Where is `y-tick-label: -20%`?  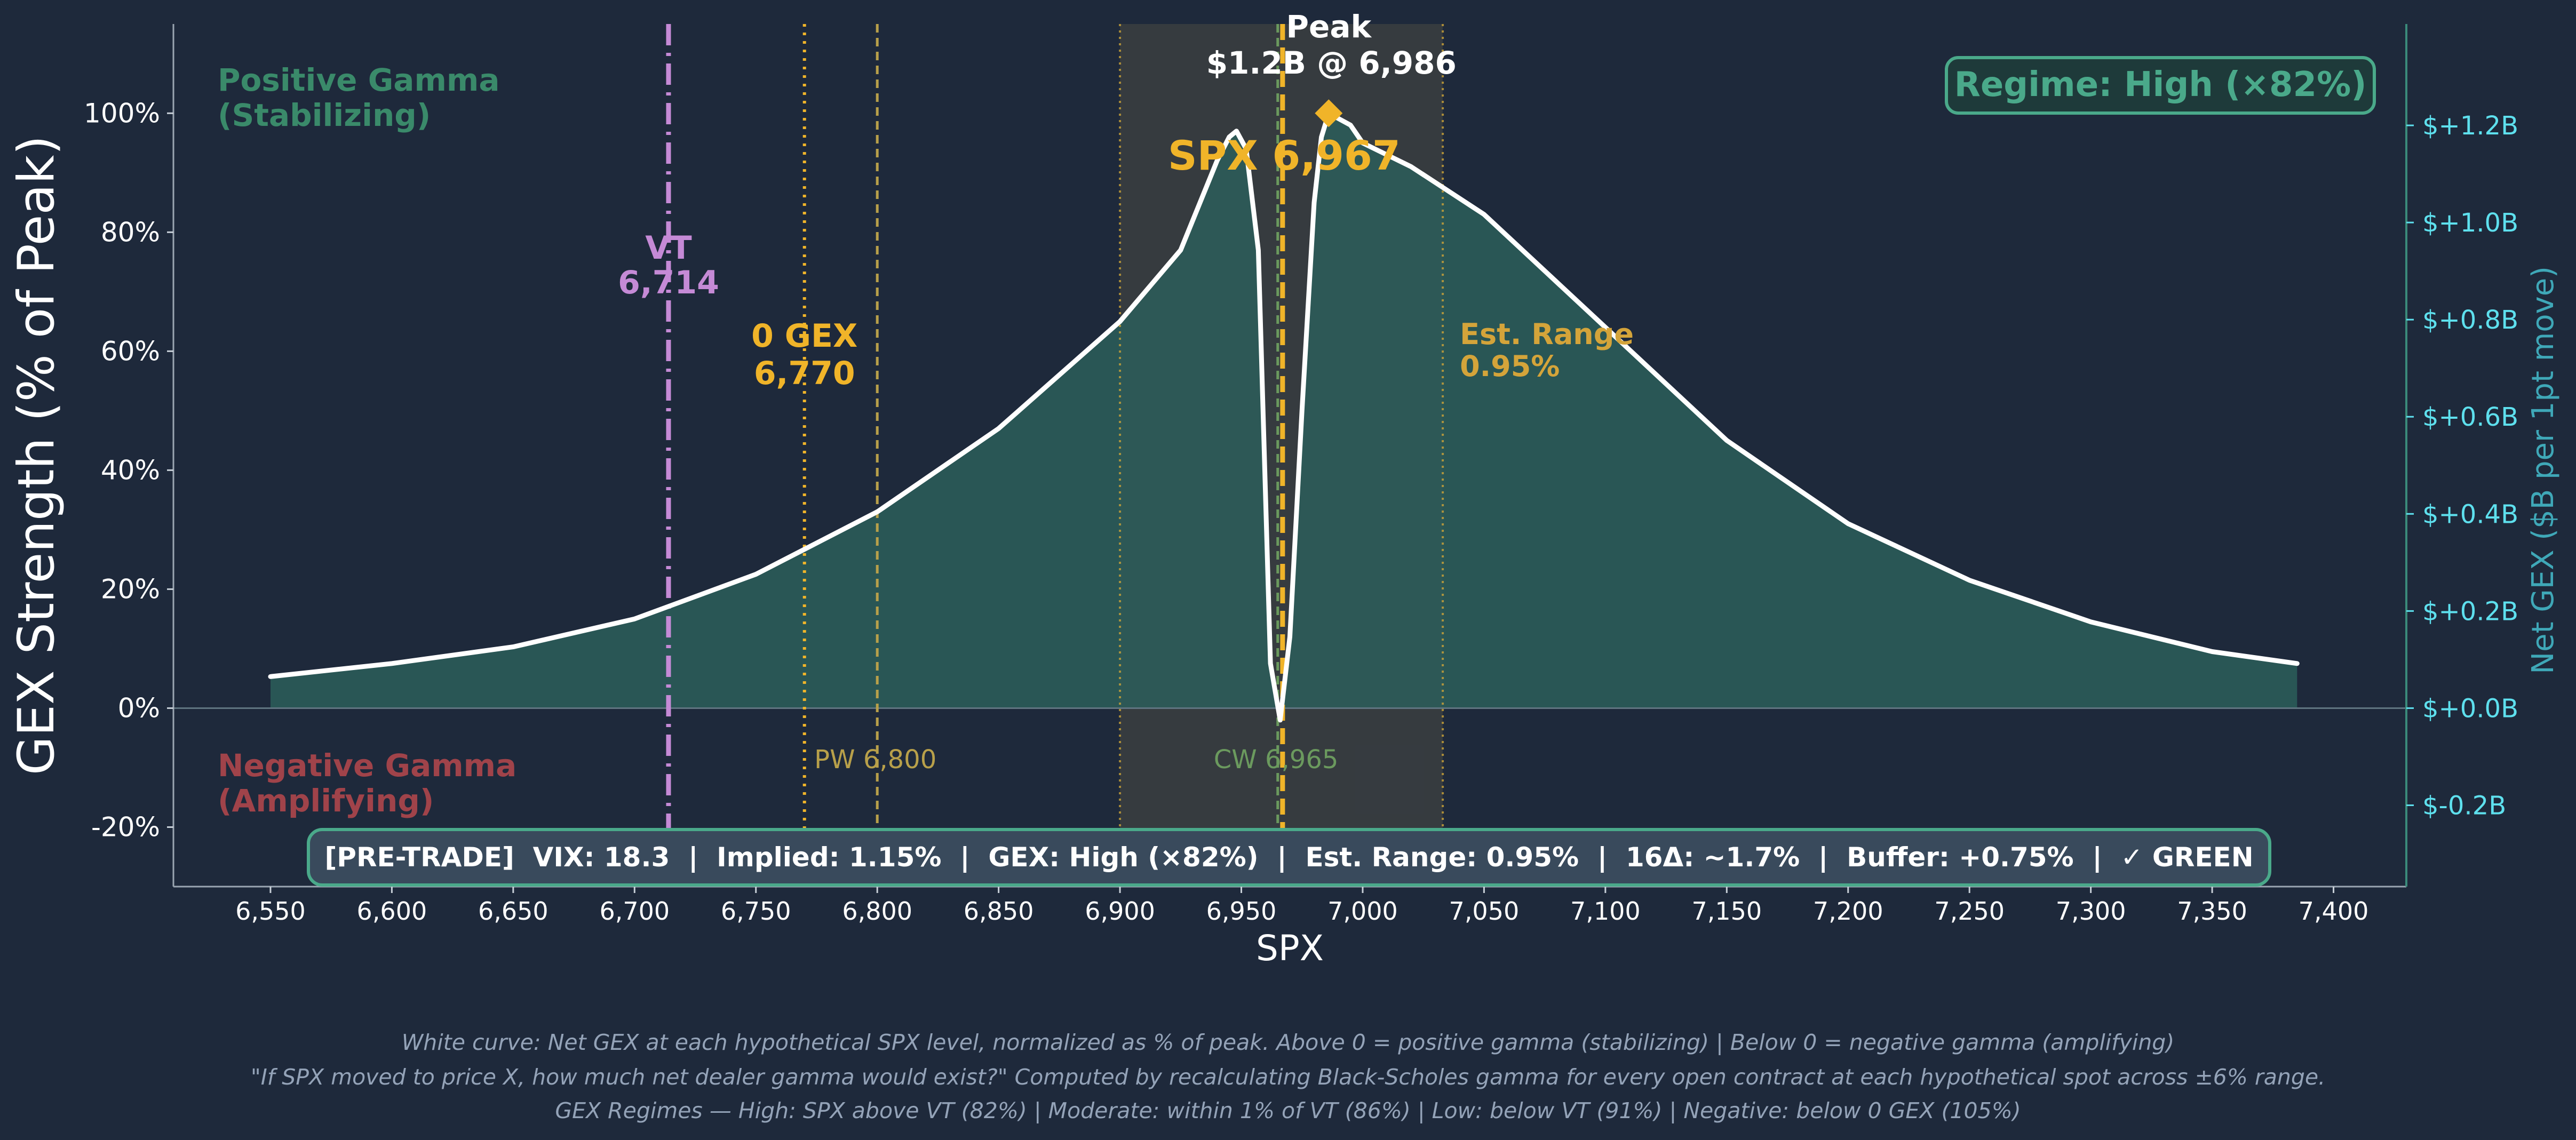
y-tick-label: -20% is located at coordinates (125, 827).